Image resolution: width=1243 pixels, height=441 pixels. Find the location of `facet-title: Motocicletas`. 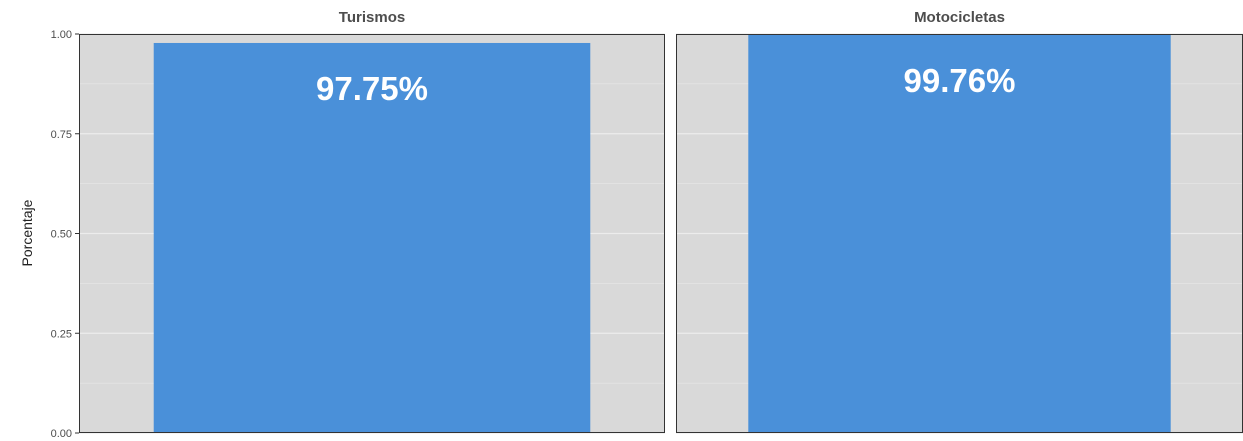

facet-title: Motocicletas is located at coordinates (959, 17).